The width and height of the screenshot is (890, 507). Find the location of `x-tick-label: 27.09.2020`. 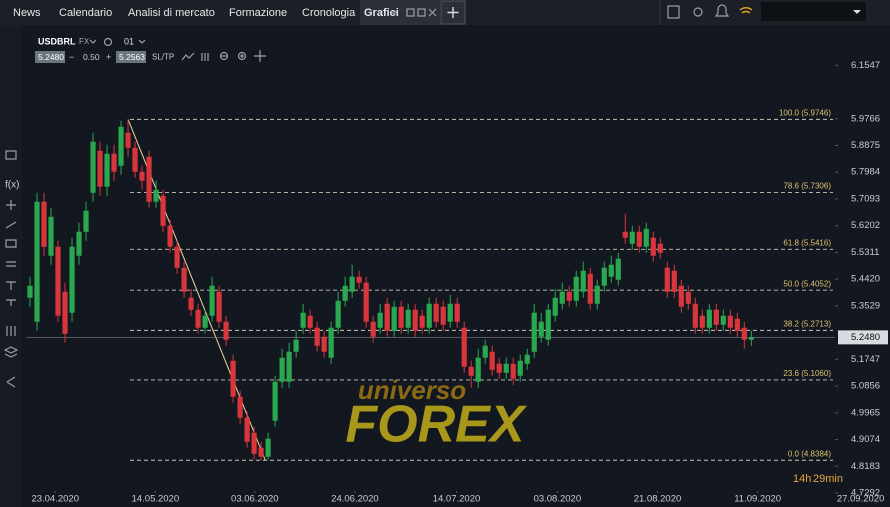

x-tick-label: 27.09.2020 is located at coordinates (861, 499).